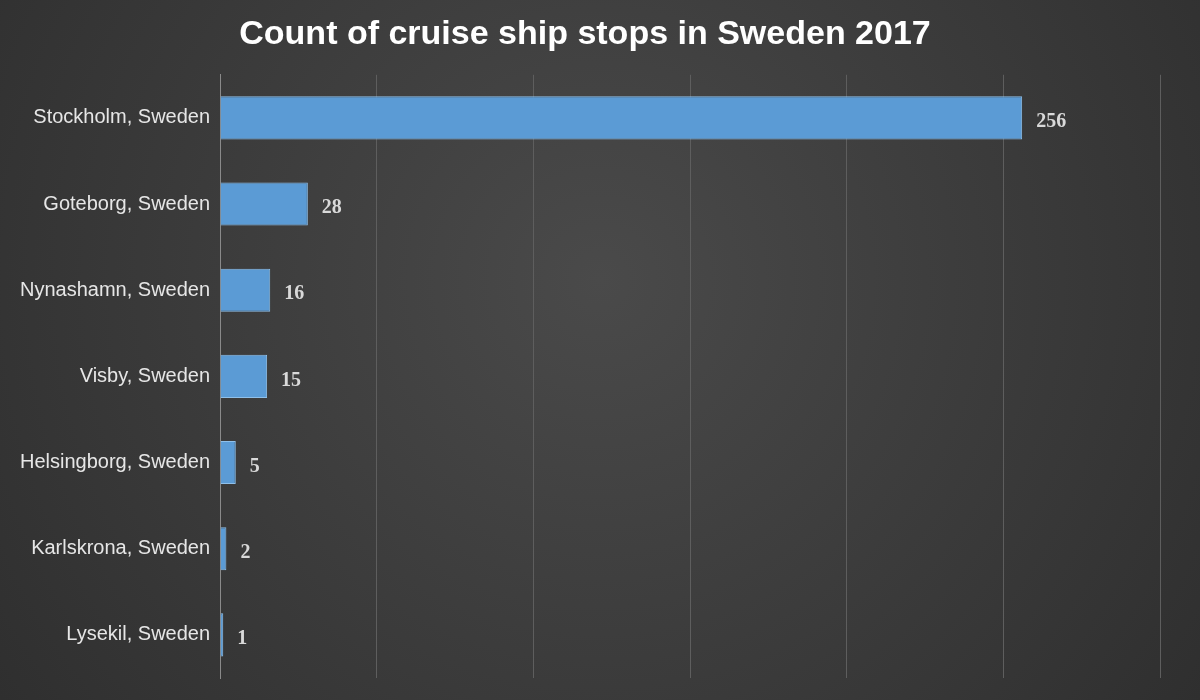 This screenshot has width=1200, height=700. Describe the element at coordinates (138, 633) in the screenshot. I see `y-tick-label: Lysekil, Sweden` at that location.